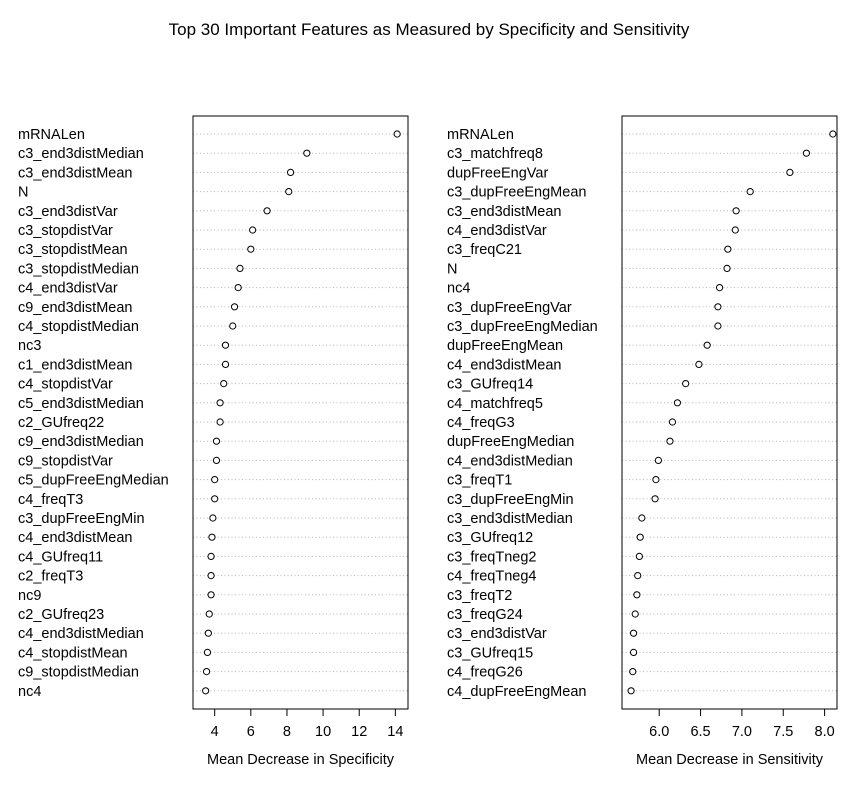  What do you see at coordinates (359, 732) in the screenshot?
I see `x-tick-label: 12` at bounding box center [359, 732].